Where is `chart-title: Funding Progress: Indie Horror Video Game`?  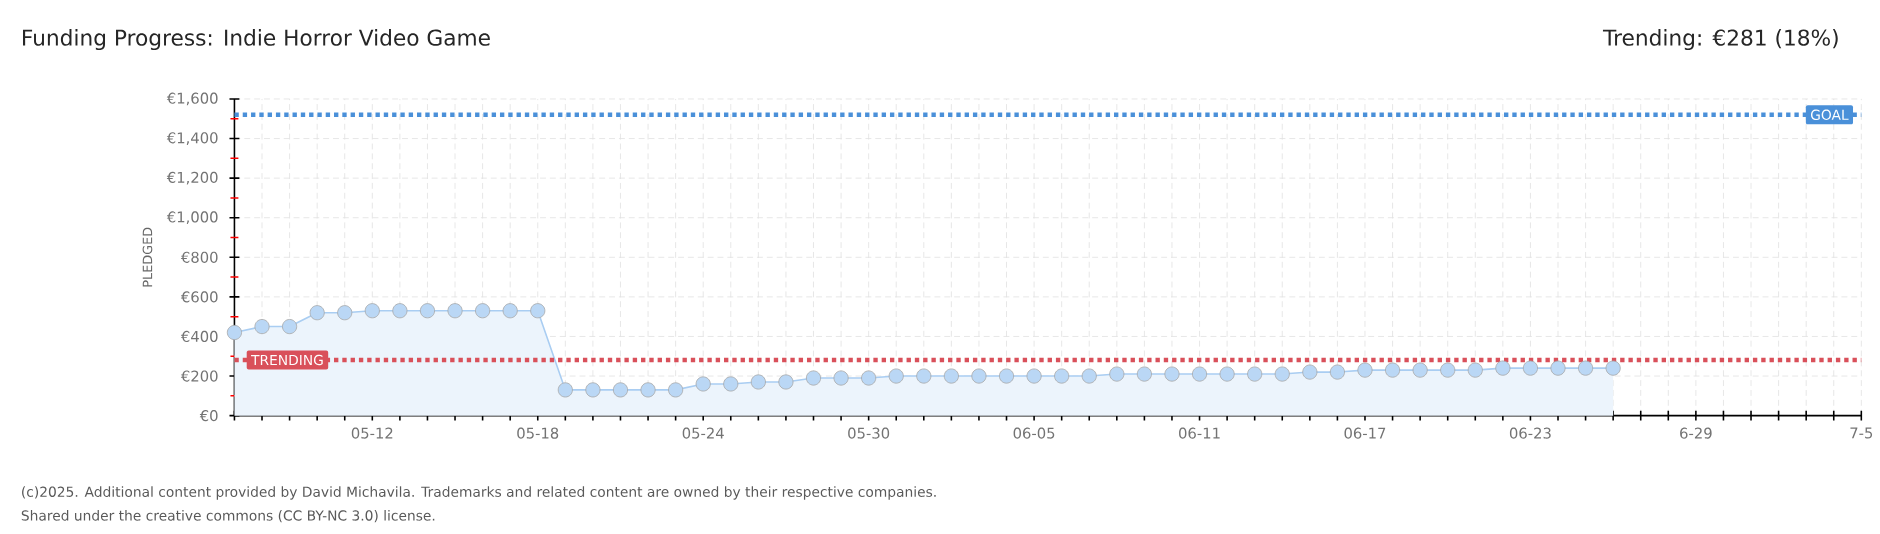
chart-title: Funding Progress: Indie Horror Video Game is located at coordinates (256, 39).